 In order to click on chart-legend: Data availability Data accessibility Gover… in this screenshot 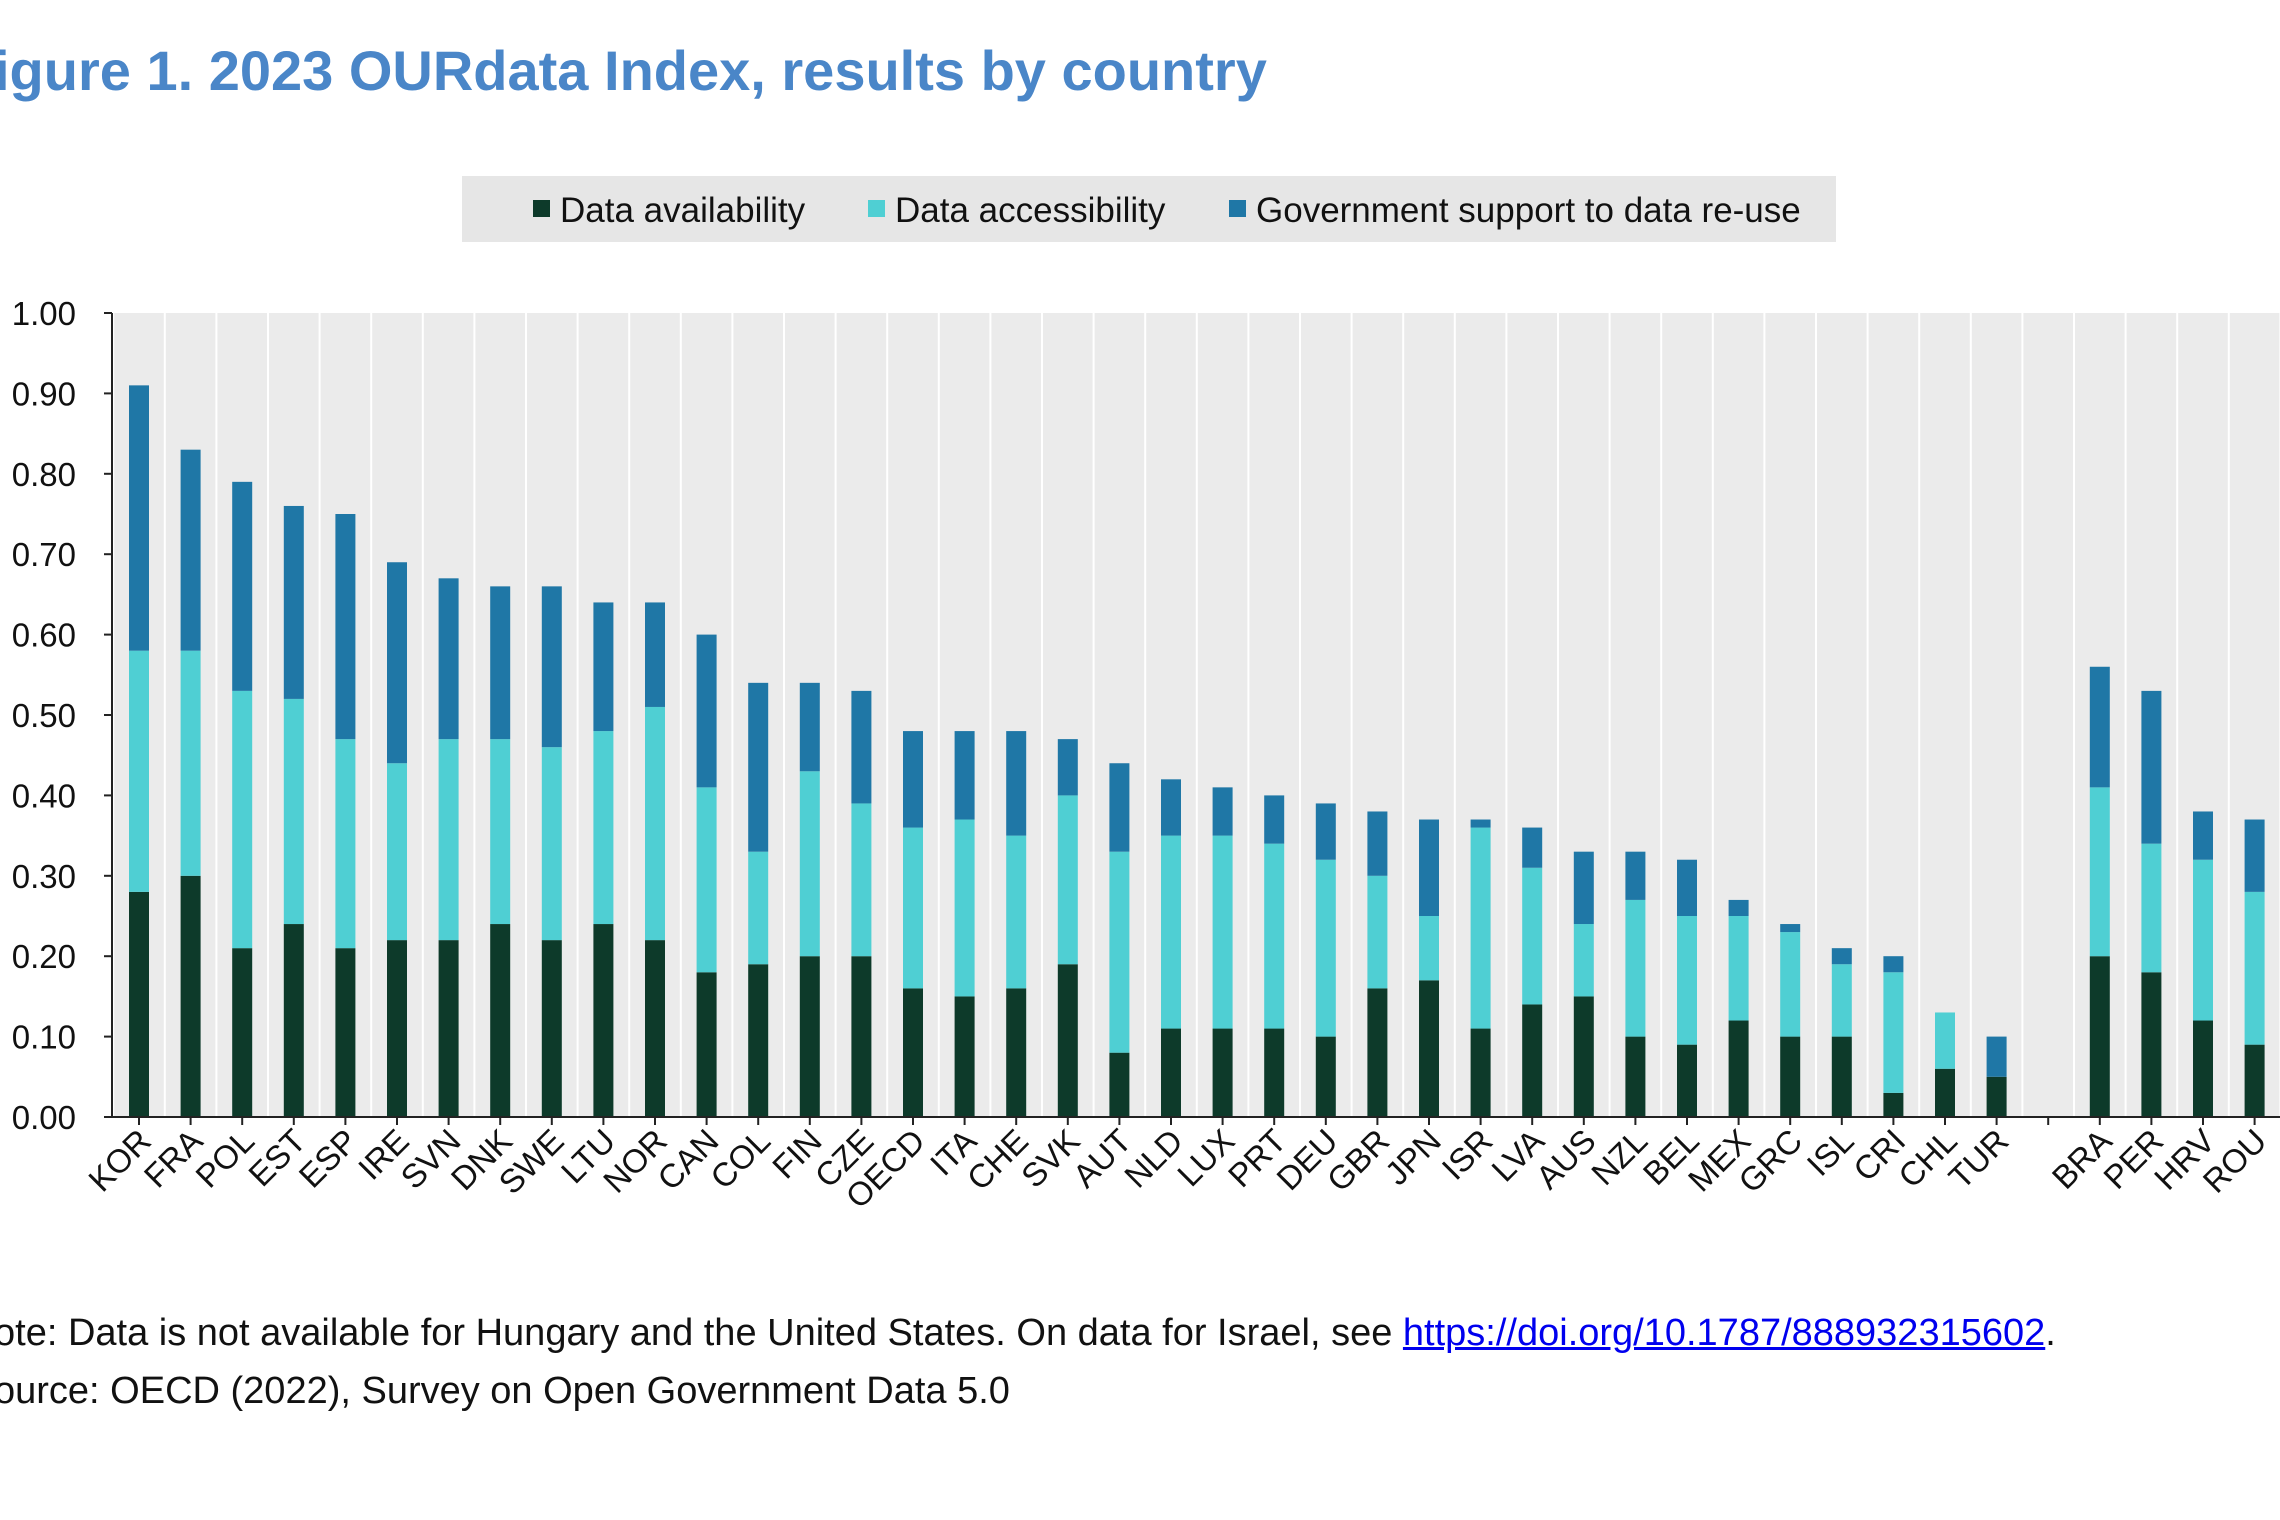, I will do `click(1149, 209)`.